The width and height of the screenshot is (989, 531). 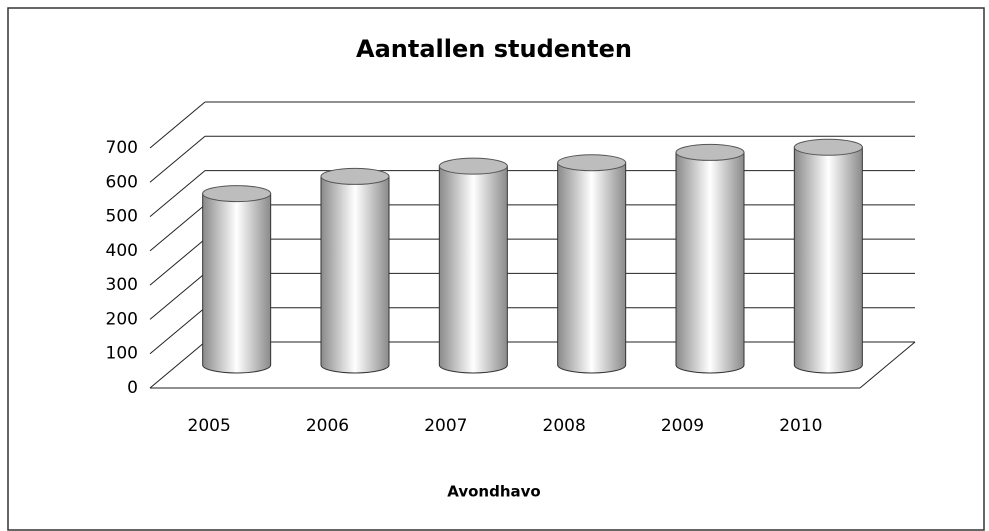 What do you see at coordinates (445, 426) in the screenshot?
I see `x-tick-label: 2007` at bounding box center [445, 426].